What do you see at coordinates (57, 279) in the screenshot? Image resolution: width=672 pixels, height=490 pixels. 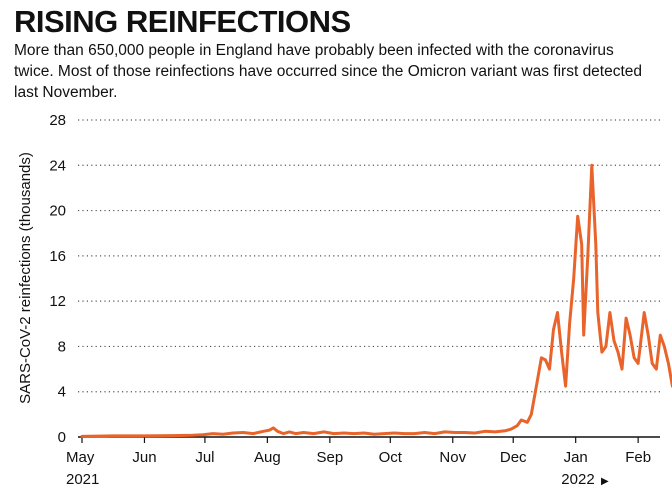 I see `y-tick-labels: 0 4 8 12 16 20 24 28` at bounding box center [57, 279].